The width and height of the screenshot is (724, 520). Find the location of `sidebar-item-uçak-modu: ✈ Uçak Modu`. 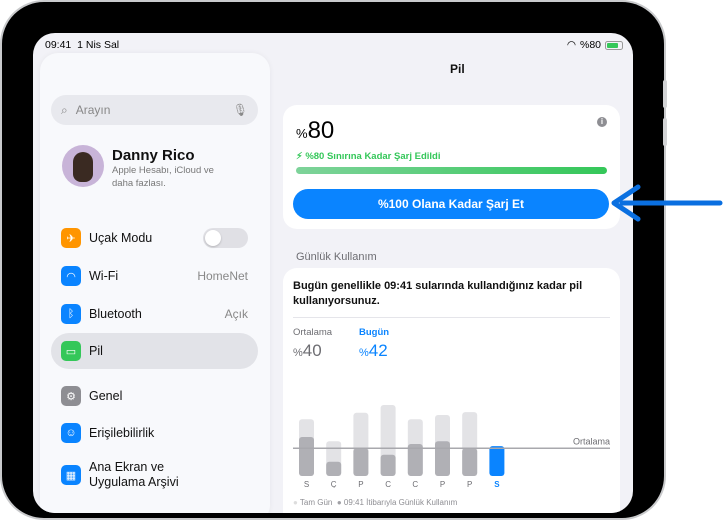

sidebar-item-uçak-modu: ✈ Uçak Modu is located at coordinates (154, 238).